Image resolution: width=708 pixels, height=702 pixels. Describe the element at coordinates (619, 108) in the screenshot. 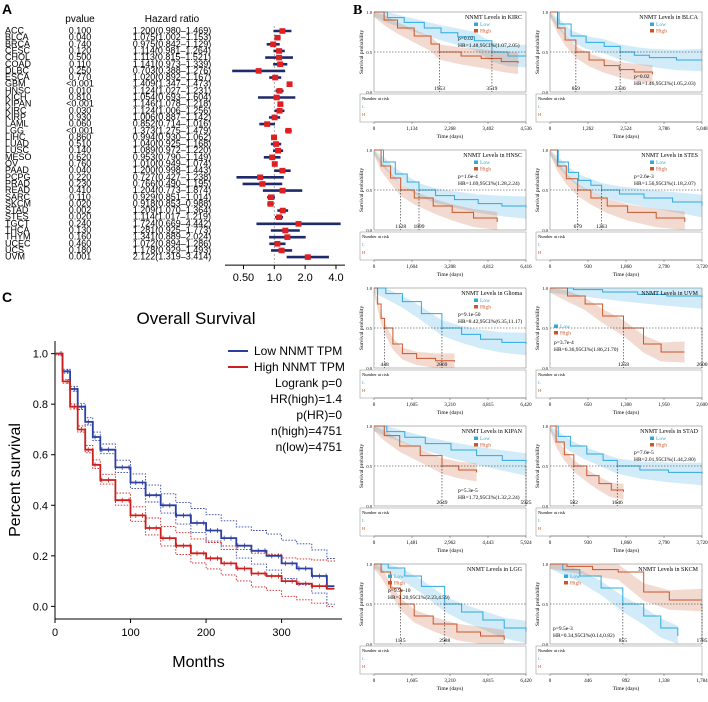

I see `risk-table` at that location.